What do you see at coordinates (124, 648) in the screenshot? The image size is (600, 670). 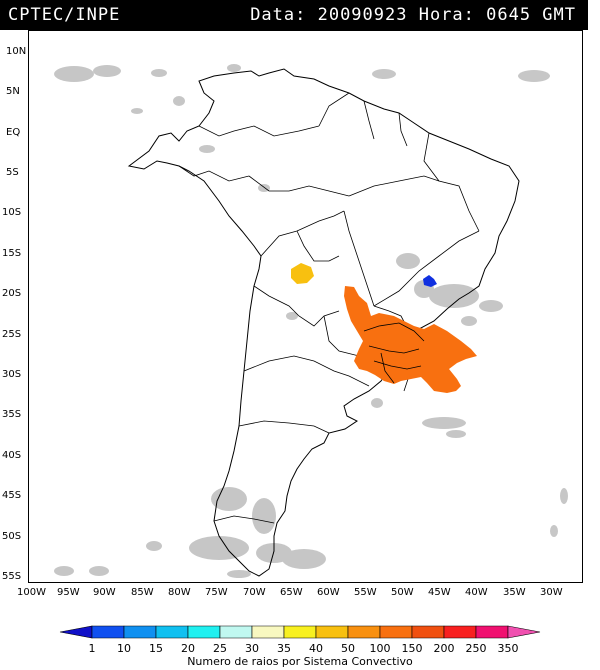 I see `legend-tick-label: 10` at bounding box center [124, 648].